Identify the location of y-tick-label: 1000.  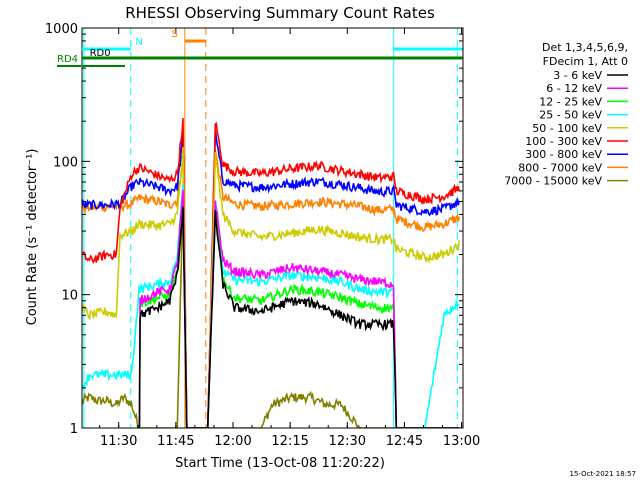
(61, 29).